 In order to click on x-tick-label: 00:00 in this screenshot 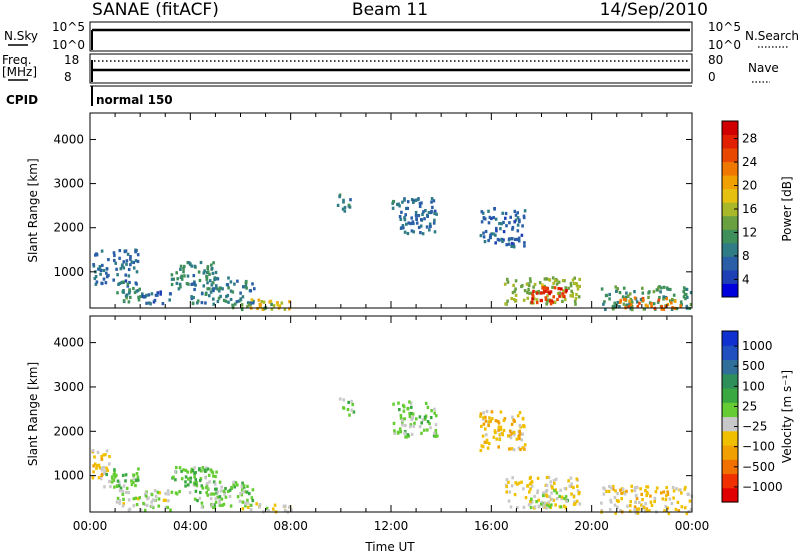, I will do `click(692, 526)`.